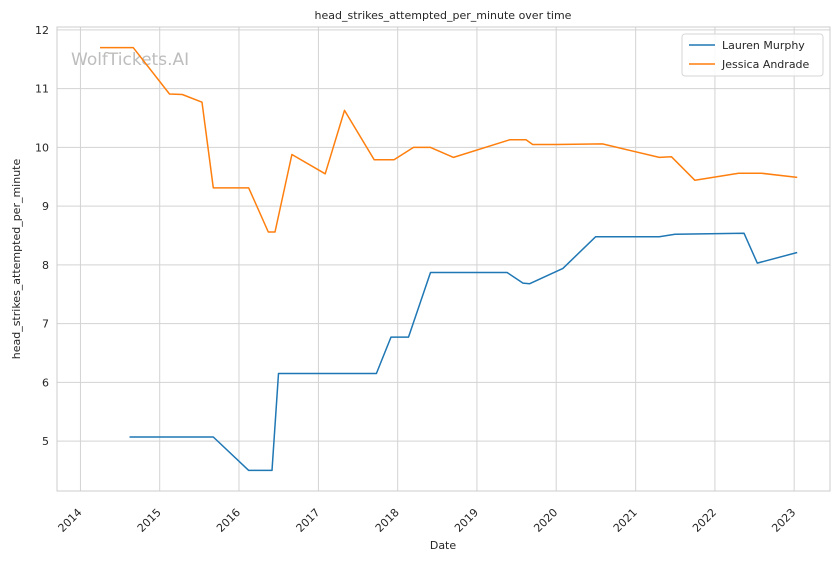 Image resolution: width=840 pixels, height=561 pixels. I want to click on y-tick-label: 5, so click(45, 441).